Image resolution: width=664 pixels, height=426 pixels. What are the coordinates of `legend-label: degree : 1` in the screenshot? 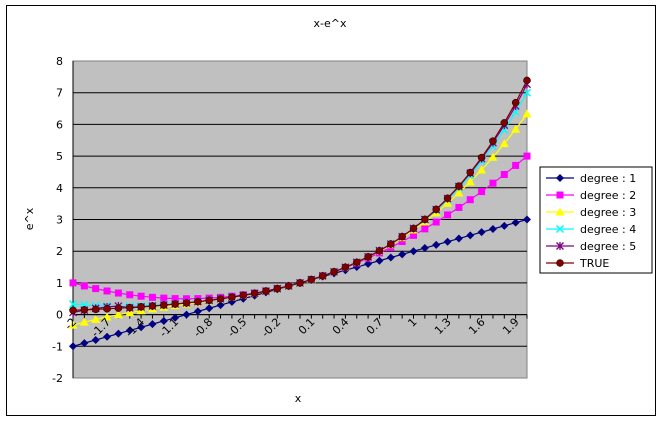 It's located at (608, 178).